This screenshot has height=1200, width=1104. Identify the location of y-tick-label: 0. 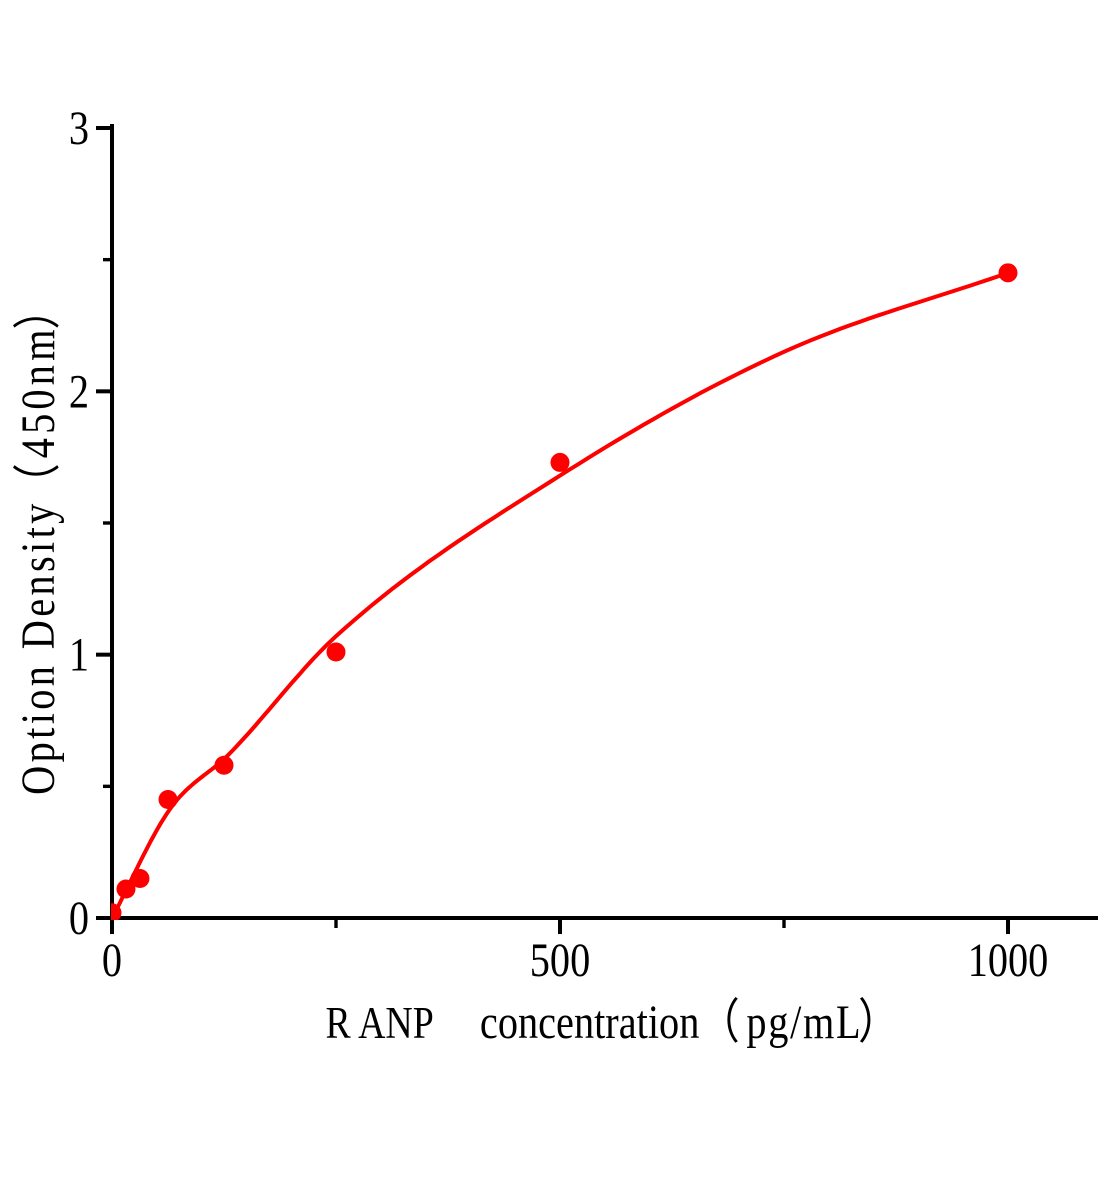
(79, 918).